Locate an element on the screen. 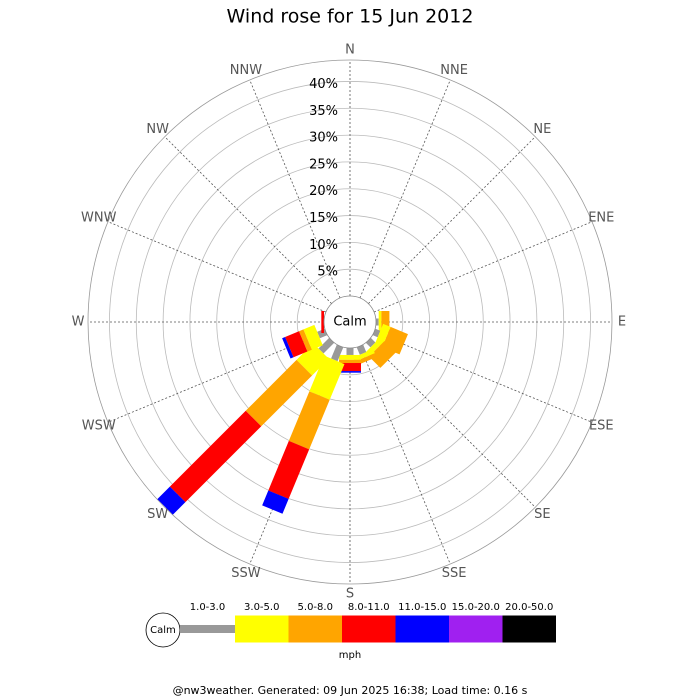  legend-label: 8.0-11.0 is located at coordinates (369, 607).